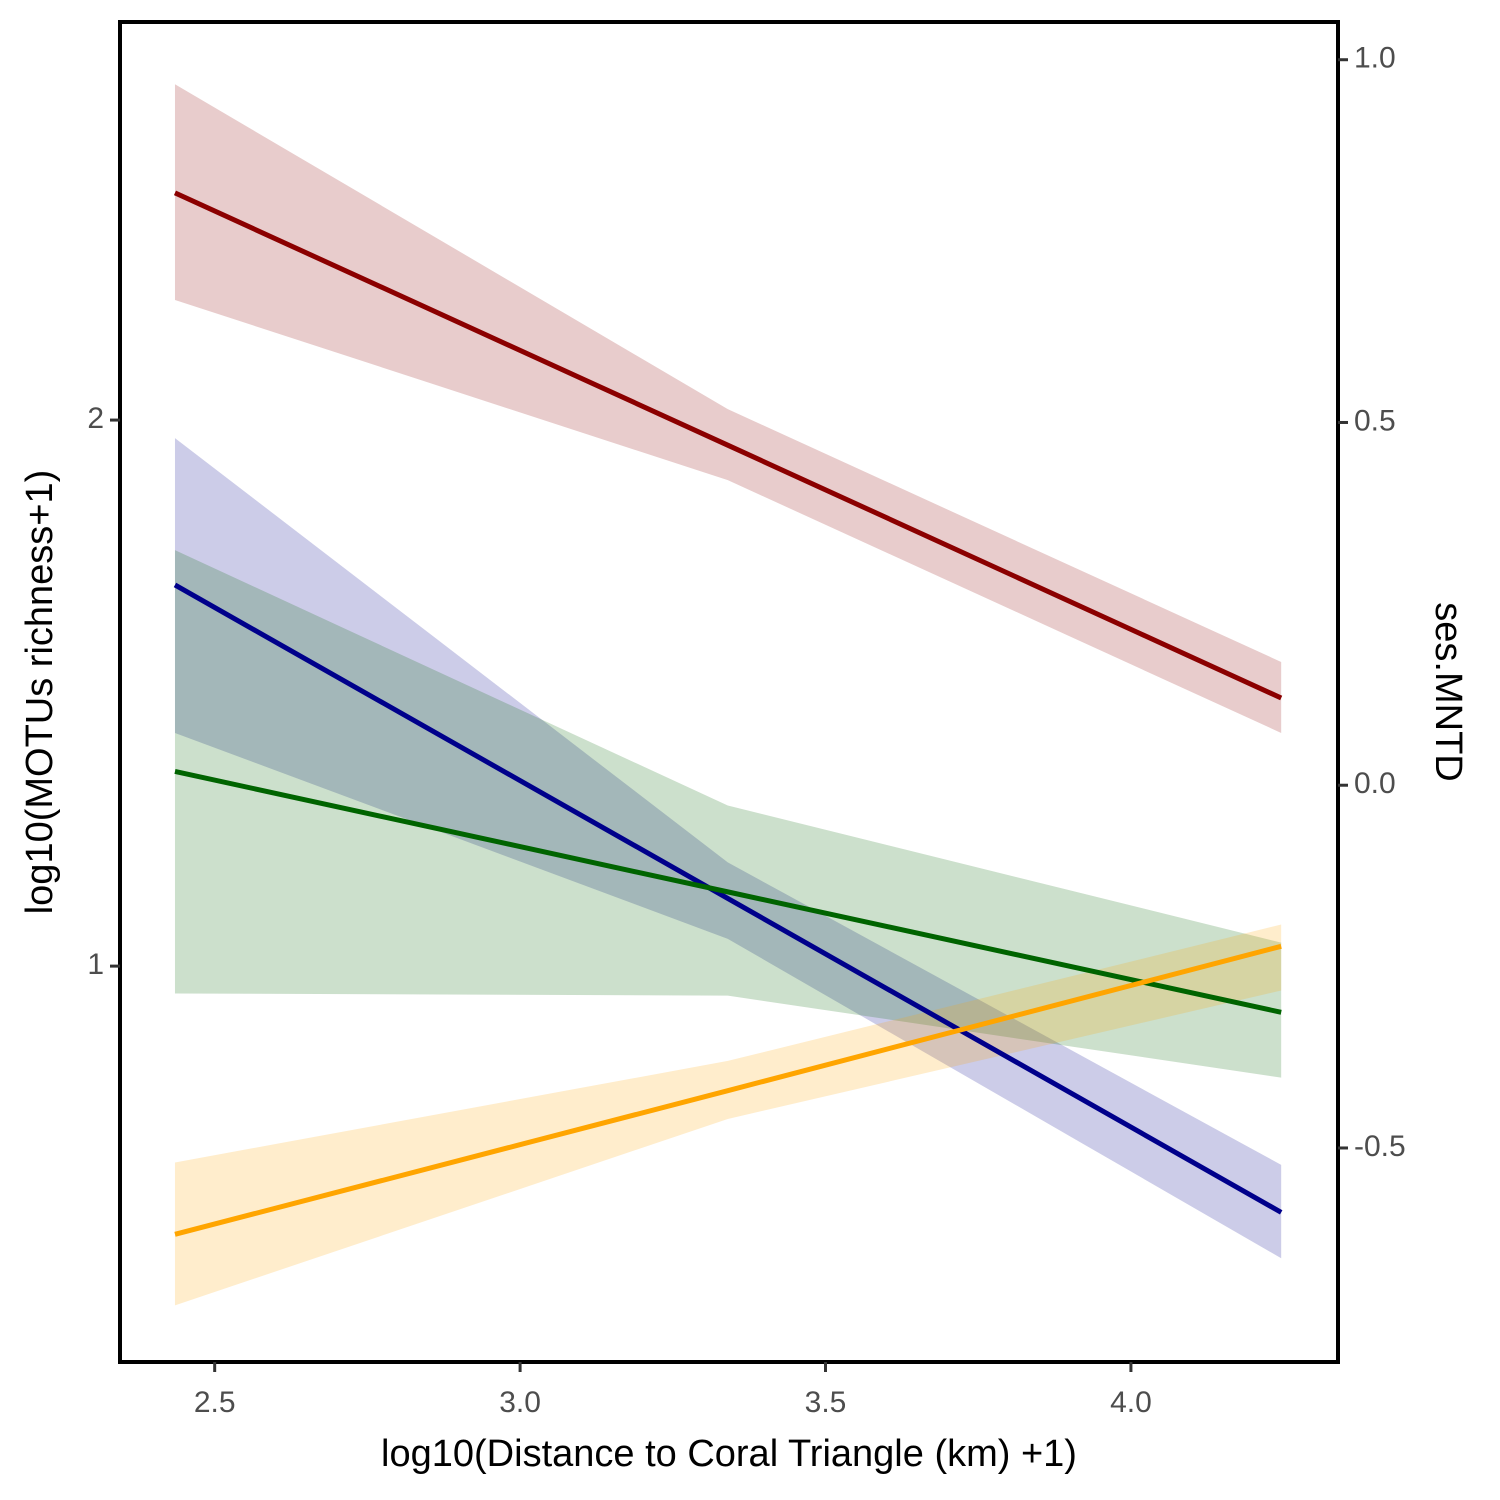  What do you see at coordinates (95, 418) in the screenshot?
I see `y-tick-label: 2` at bounding box center [95, 418].